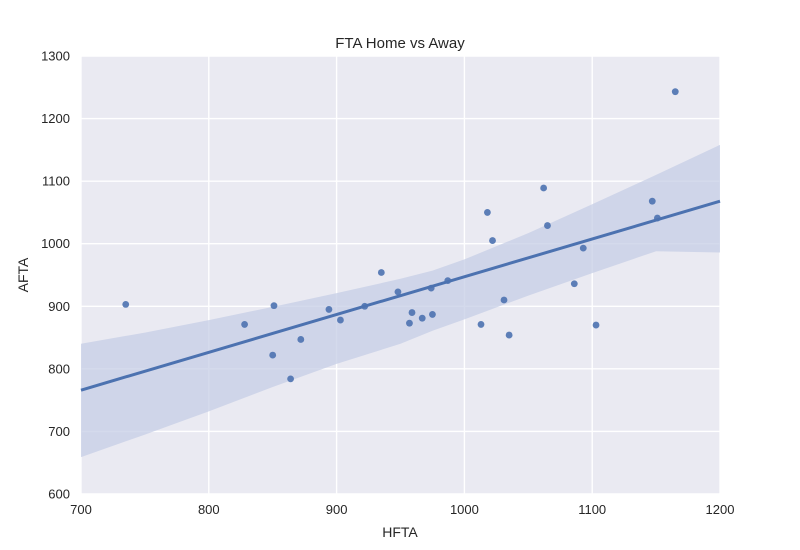  Describe the element at coordinates (720, 509) in the screenshot. I see `x-tick-label: 1200` at that location.